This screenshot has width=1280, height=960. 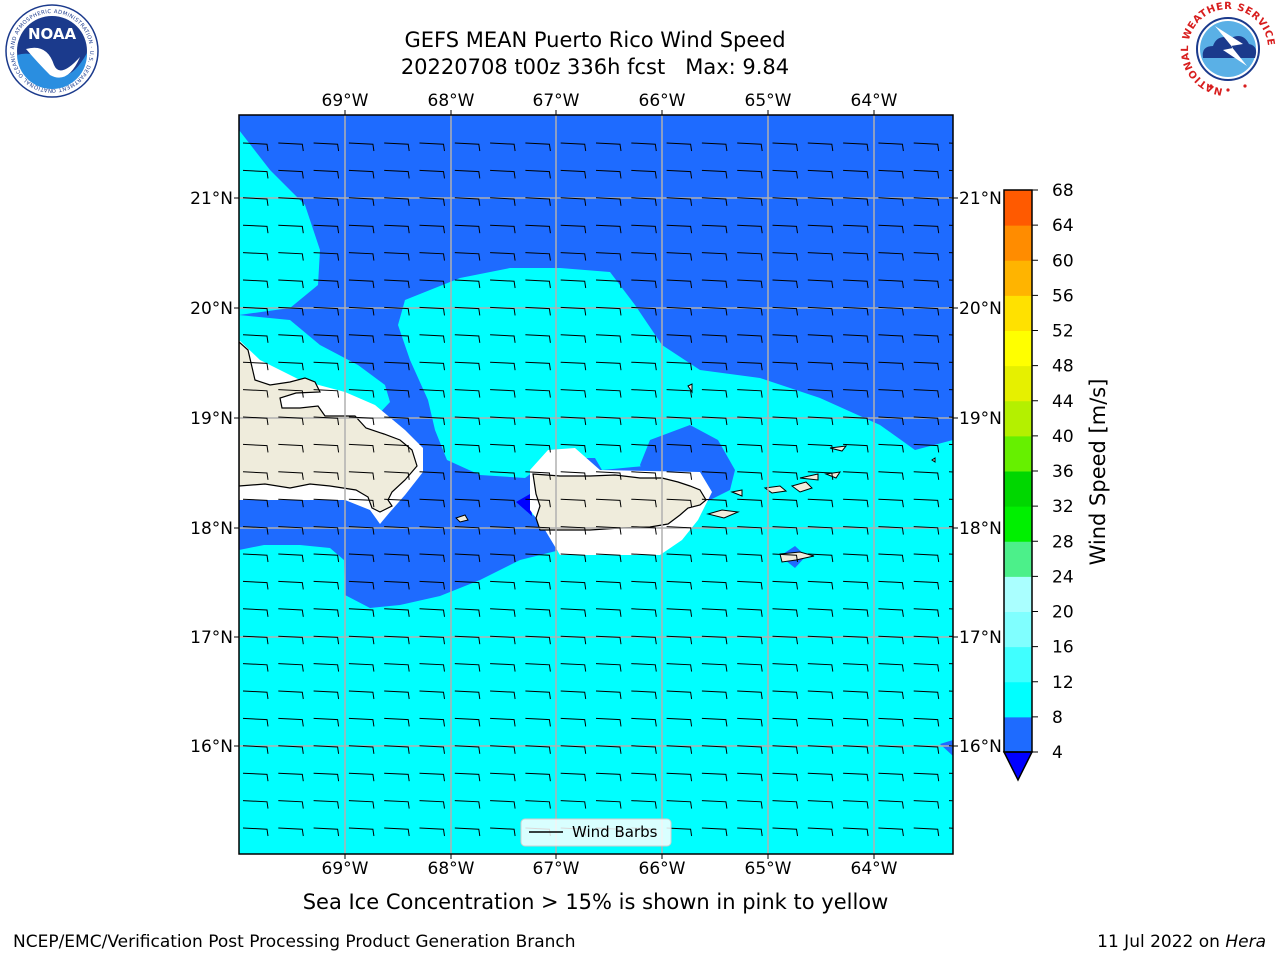 I want to click on lon-label-top: 67°W, so click(x=556, y=101).